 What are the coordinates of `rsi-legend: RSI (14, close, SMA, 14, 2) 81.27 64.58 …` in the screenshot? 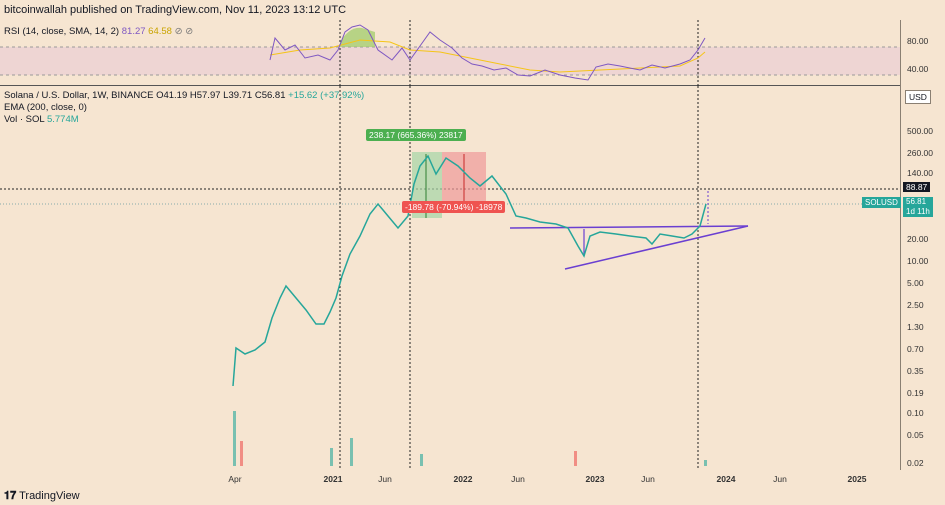 It's located at (98, 32).